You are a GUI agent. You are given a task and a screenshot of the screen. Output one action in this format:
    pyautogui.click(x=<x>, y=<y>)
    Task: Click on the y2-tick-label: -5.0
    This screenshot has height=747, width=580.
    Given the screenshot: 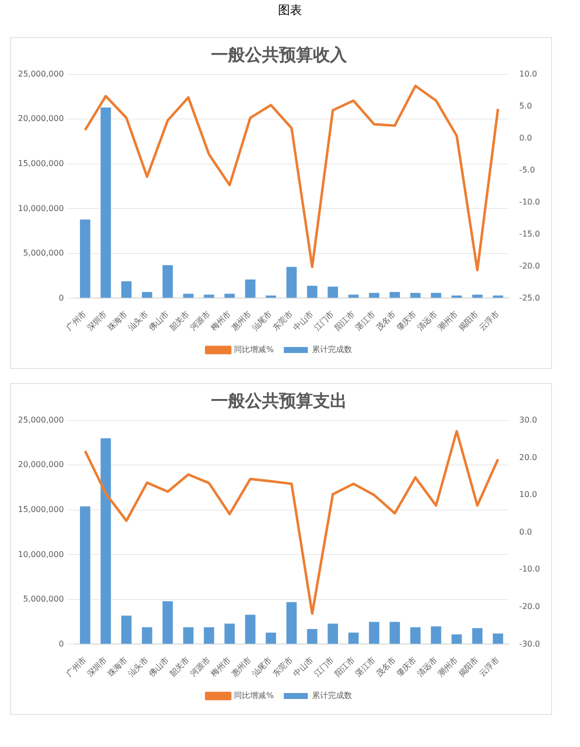 What is the action you would take?
    pyautogui.click(x=527, y=169)
    